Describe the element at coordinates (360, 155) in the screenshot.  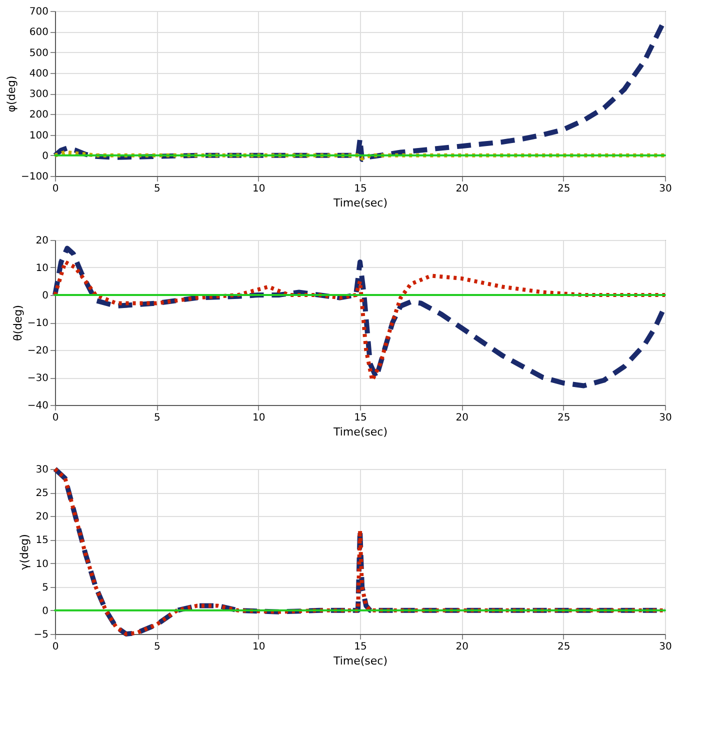
I see `line-series` at that location.